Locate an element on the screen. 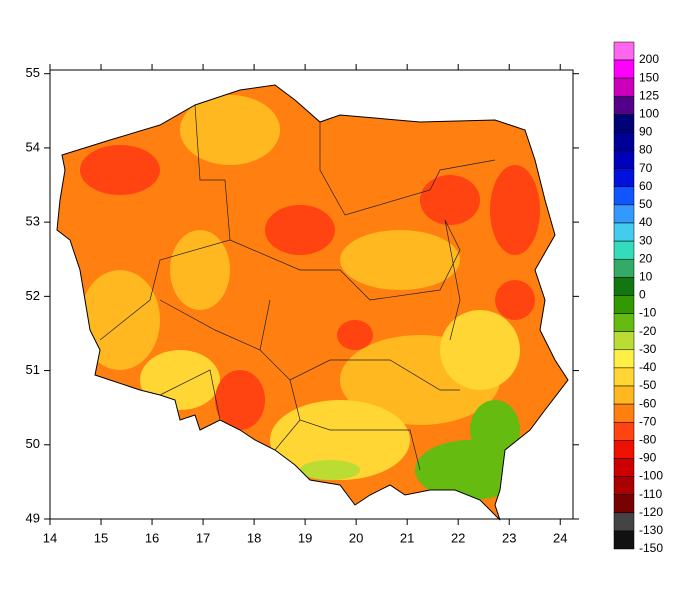  colorbar-label: 125 is located at coordinates (649, 95).